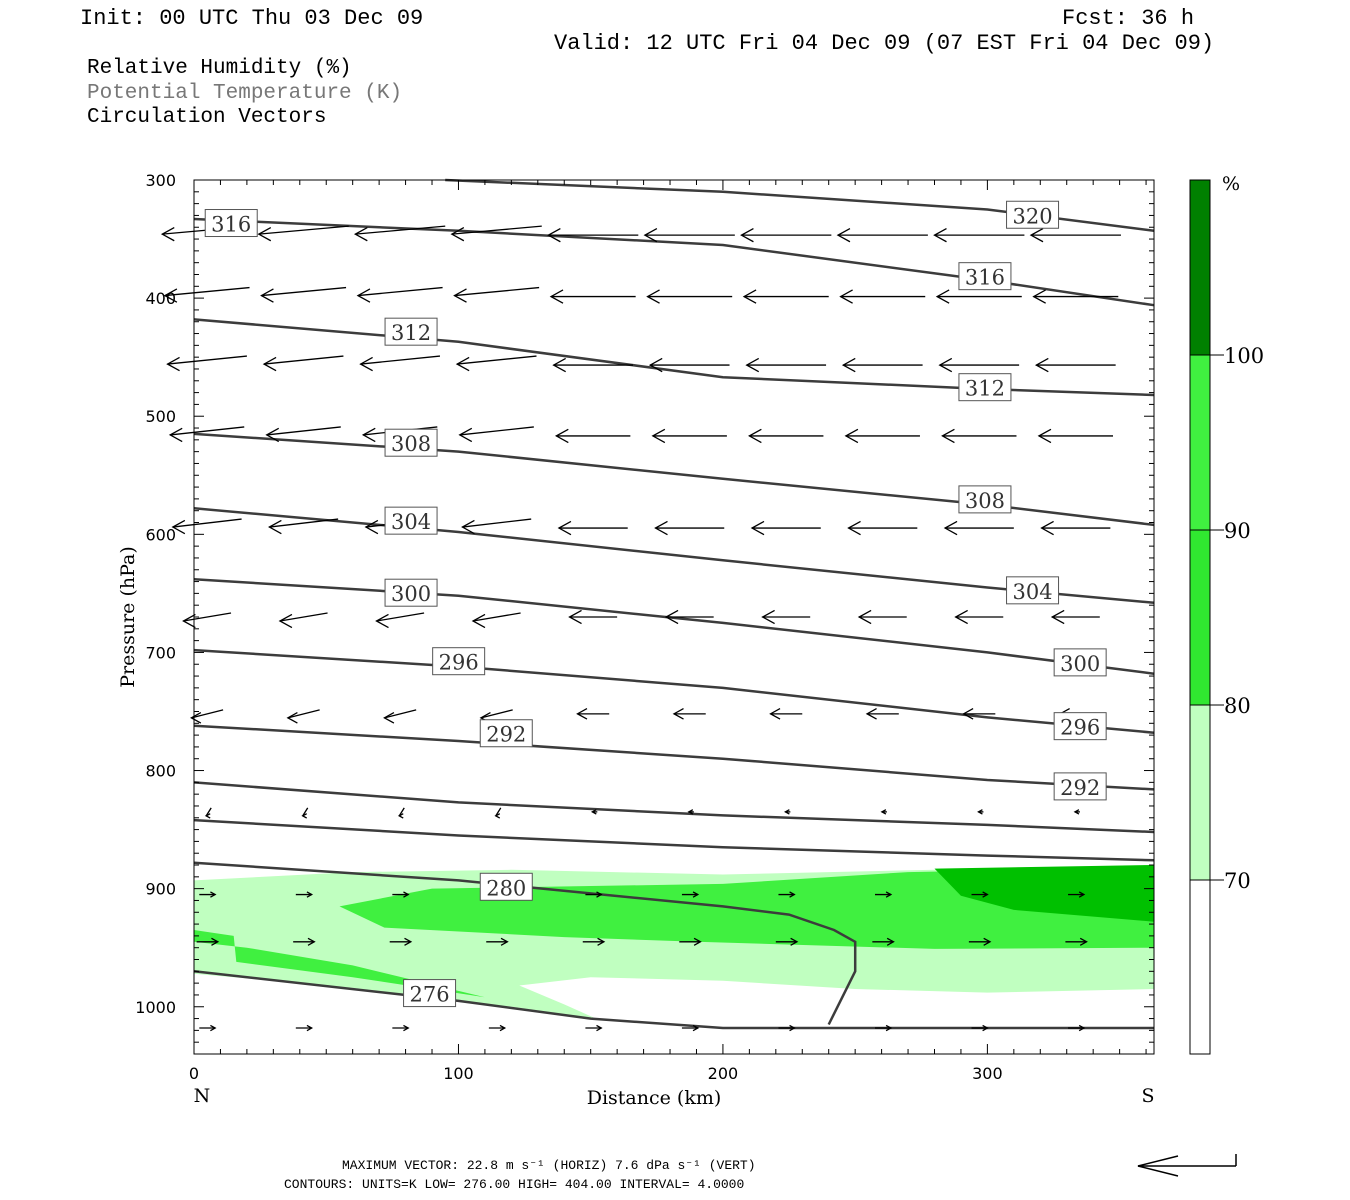 The width and height of the screenshot is (1350, 1200). I want to click on y-tick-label: 600, so click(160, 534).